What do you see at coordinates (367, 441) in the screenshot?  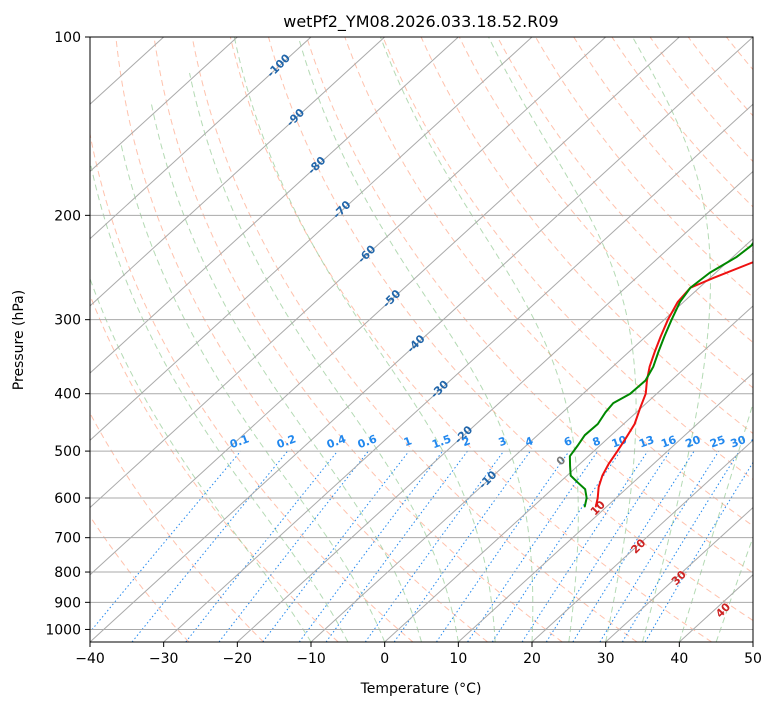 I see `mixing-ratio-label: 0.6` at bounding box center [367, 441].